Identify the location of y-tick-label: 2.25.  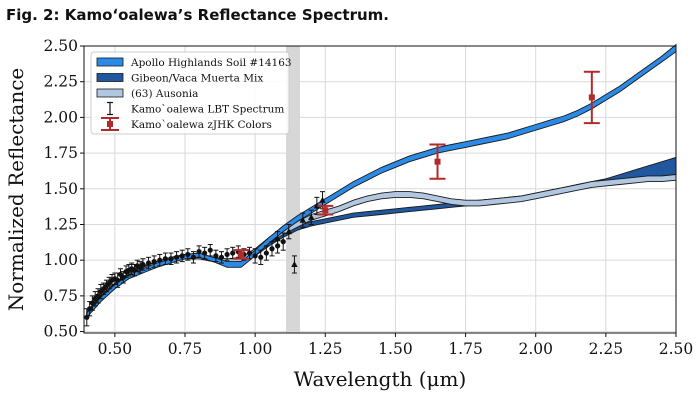
(60, 82).